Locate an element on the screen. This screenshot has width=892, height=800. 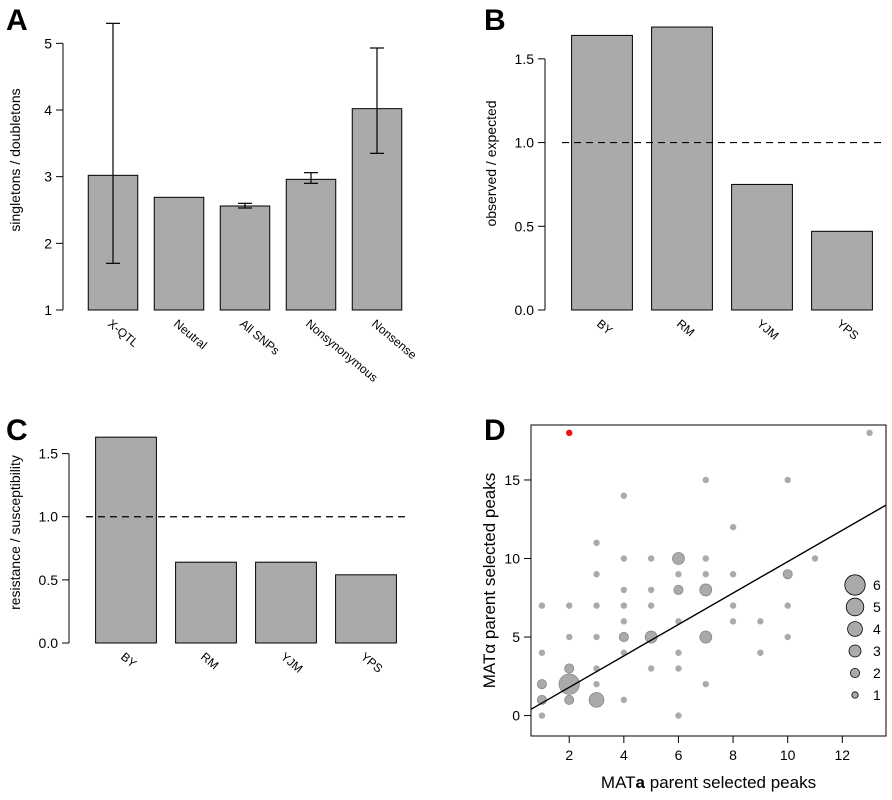
y-axis-title: MATα parent selected peaks is located at coordinates (489, 581).